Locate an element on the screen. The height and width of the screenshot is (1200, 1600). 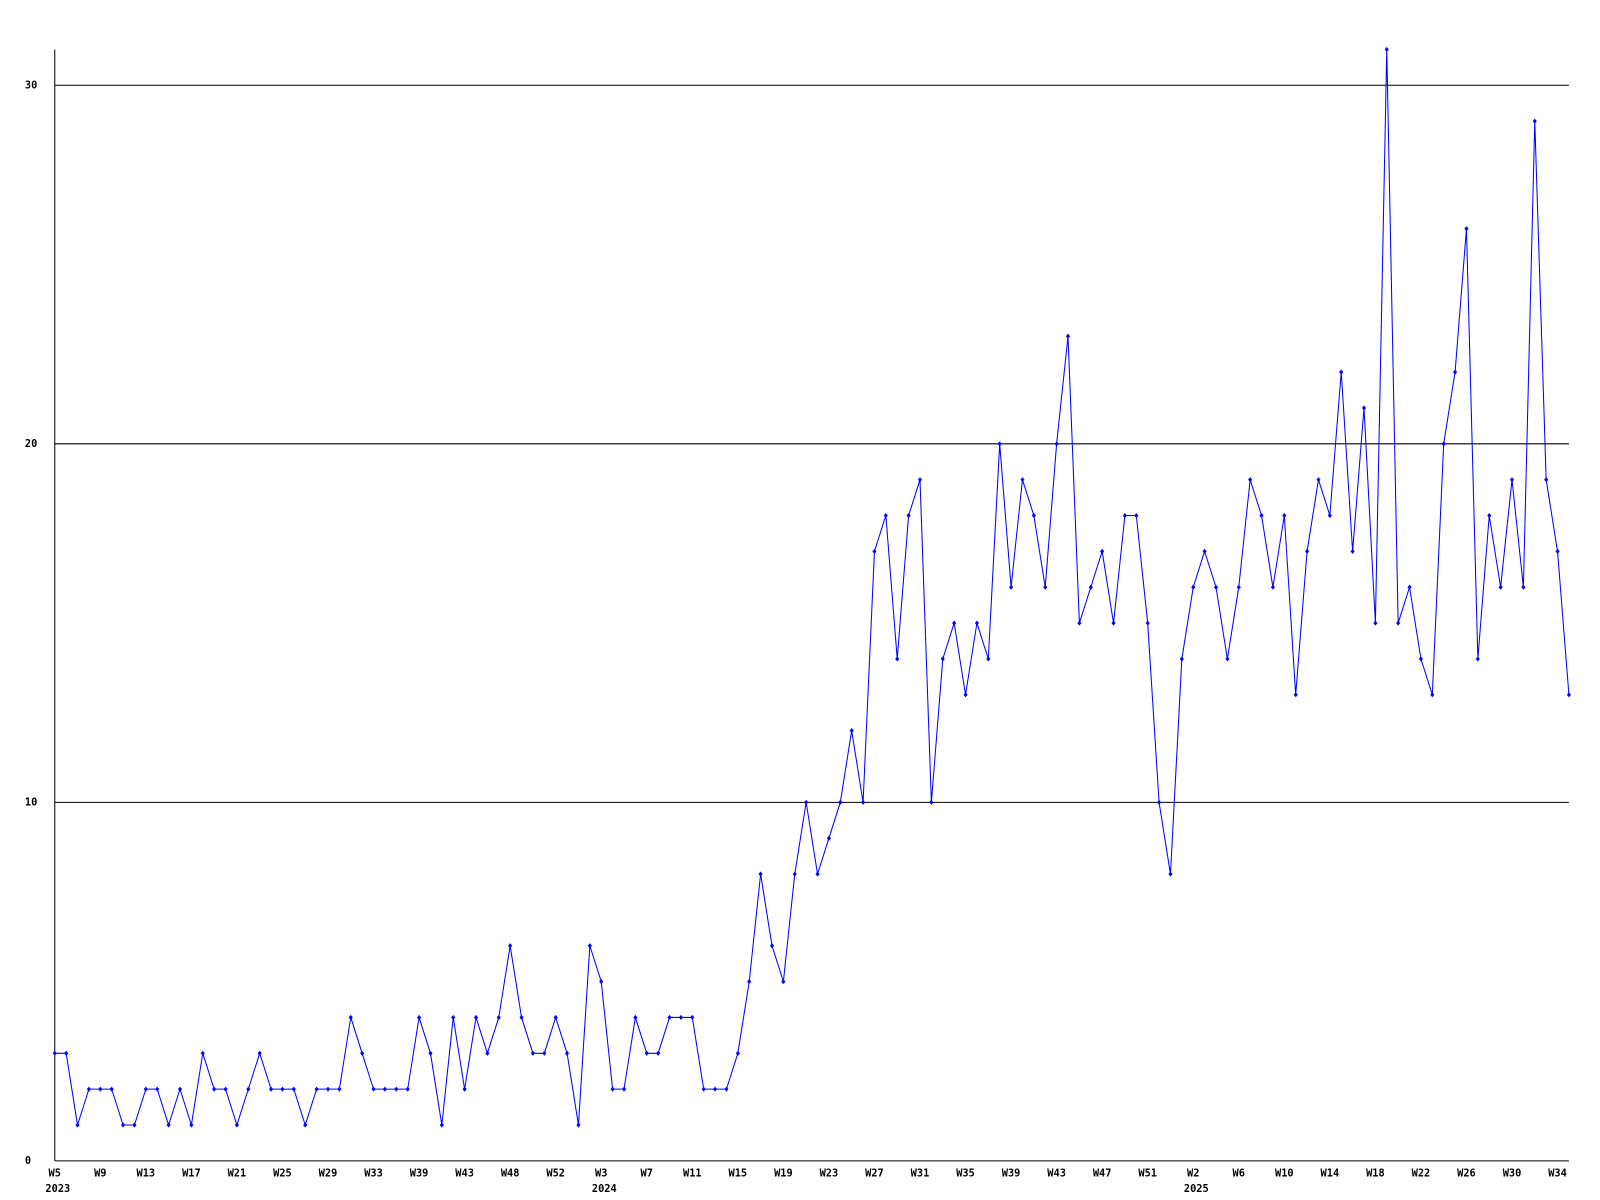
x-tick-label: W11 is located at coordinates (692, 1173).